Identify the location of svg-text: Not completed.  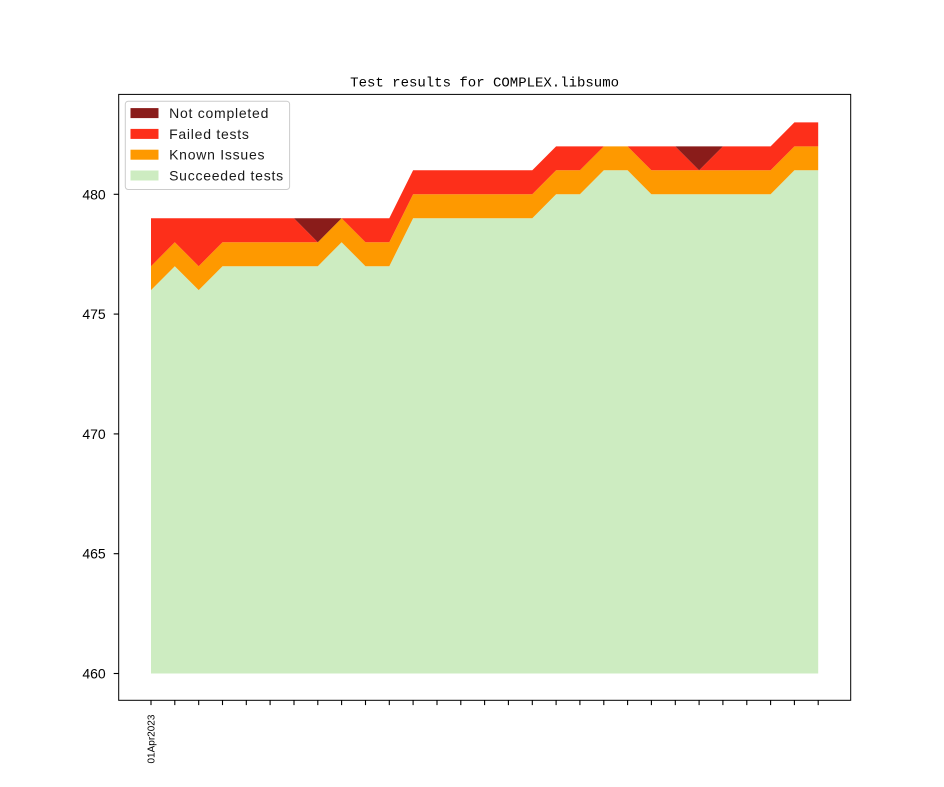
(219, 113).